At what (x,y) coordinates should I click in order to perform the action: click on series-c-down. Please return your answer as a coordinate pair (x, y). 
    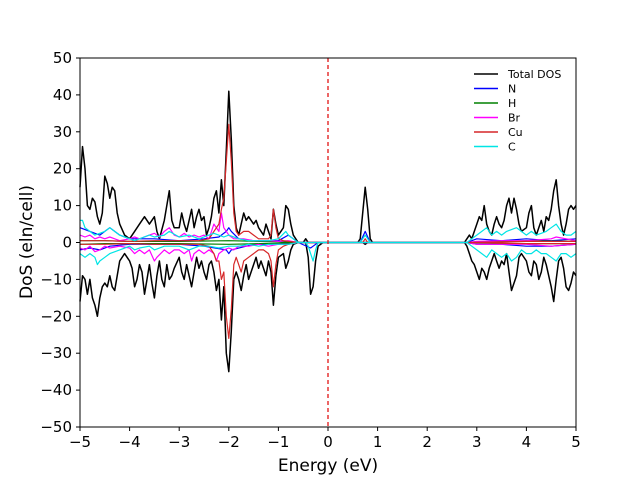
    Looking at the image, I should click on (328, 253).